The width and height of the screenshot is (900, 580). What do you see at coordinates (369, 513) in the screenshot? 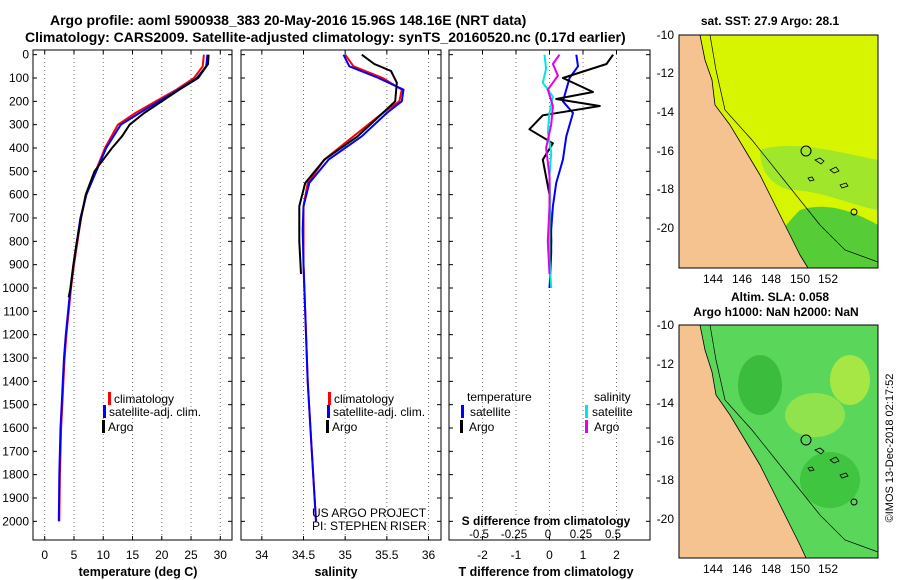
I see `project-credit-line-1: US ARGO PROJECT` at bounding box center [369, 513].